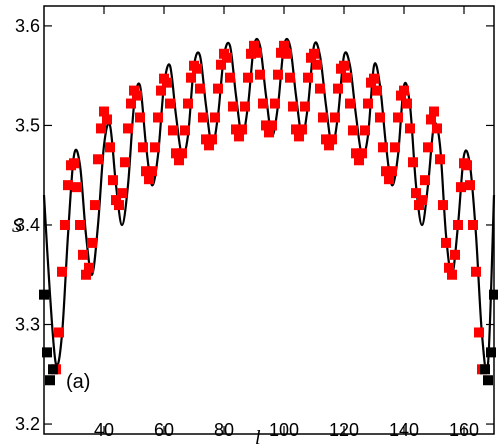 Image resolution: width=498 pixels, height=448 pixels. What do you see at coordinates (27, 424) in the screenshot?
I see `y-tick-label-3.2: 3.2` at bounding box center [27, 424].